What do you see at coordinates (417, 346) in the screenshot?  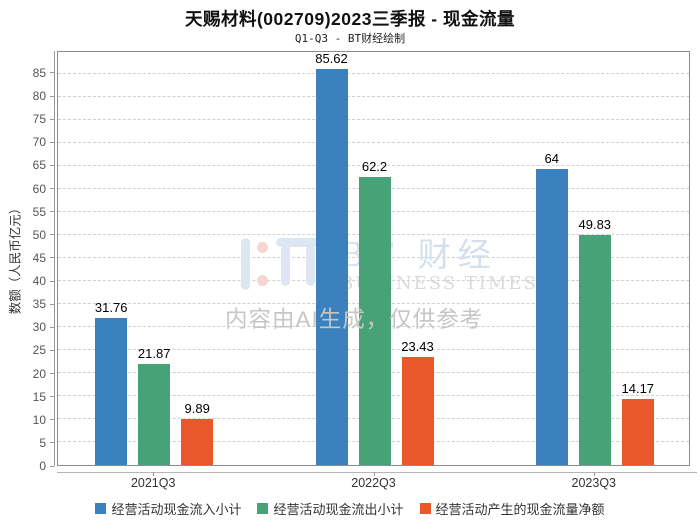 I see `bar-value-label: 23.43` at bounding box center [417, 346].